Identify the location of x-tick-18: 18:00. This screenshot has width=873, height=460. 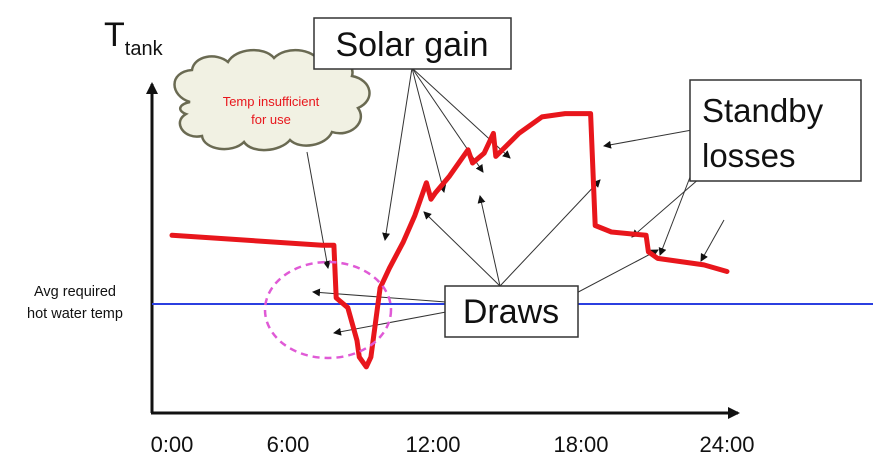
(580, 444).